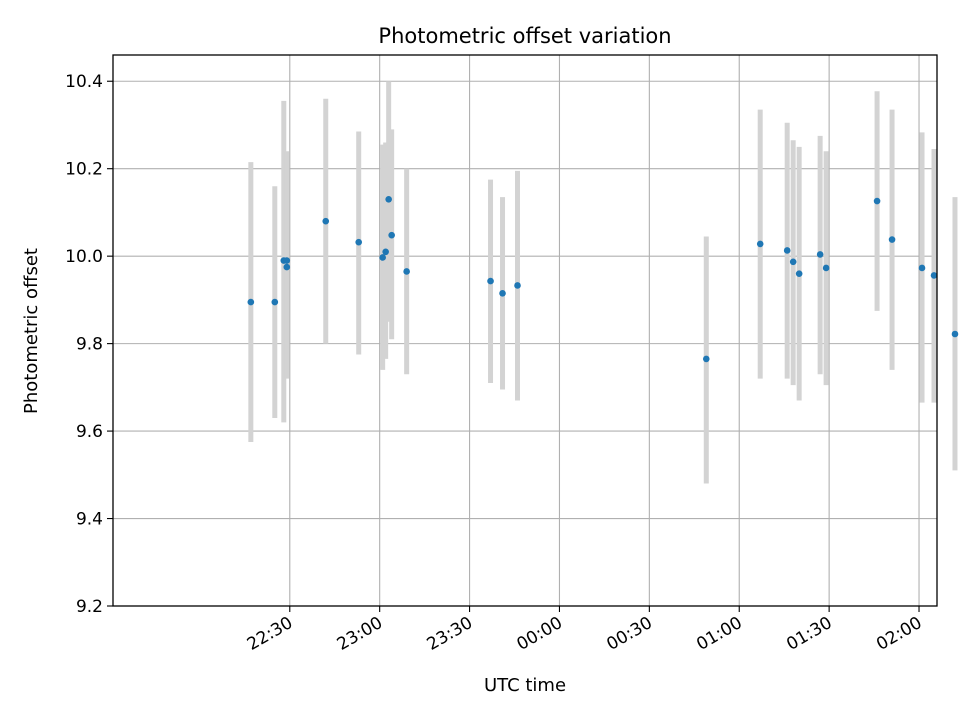 The image size is (960, 720). I want to click on y-axis-ticks: 9.2 9.4 9.6 9.8 10.0 10.2 10.4, so click(89, 344).